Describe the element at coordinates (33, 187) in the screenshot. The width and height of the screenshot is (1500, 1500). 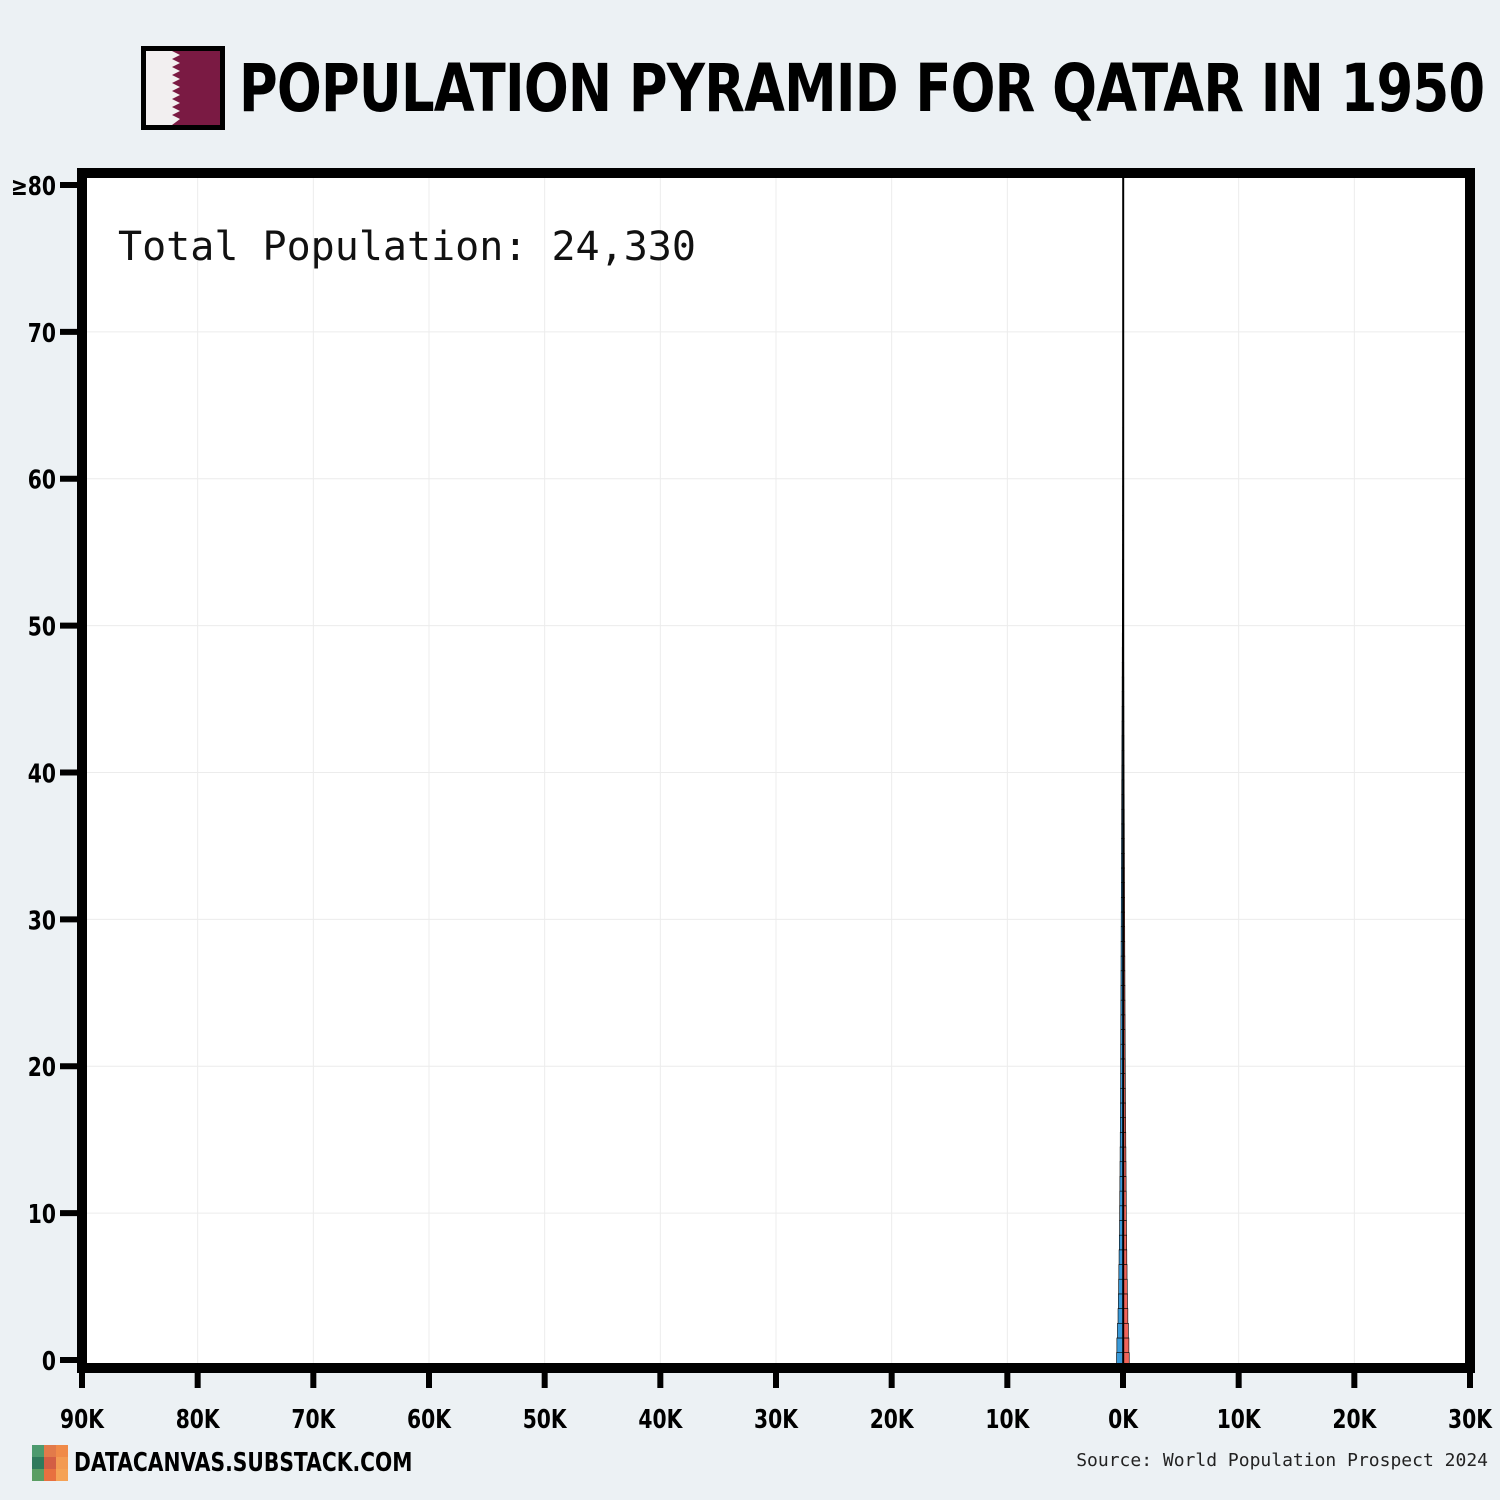
I see `y-tick-label: ≥80` at that location.